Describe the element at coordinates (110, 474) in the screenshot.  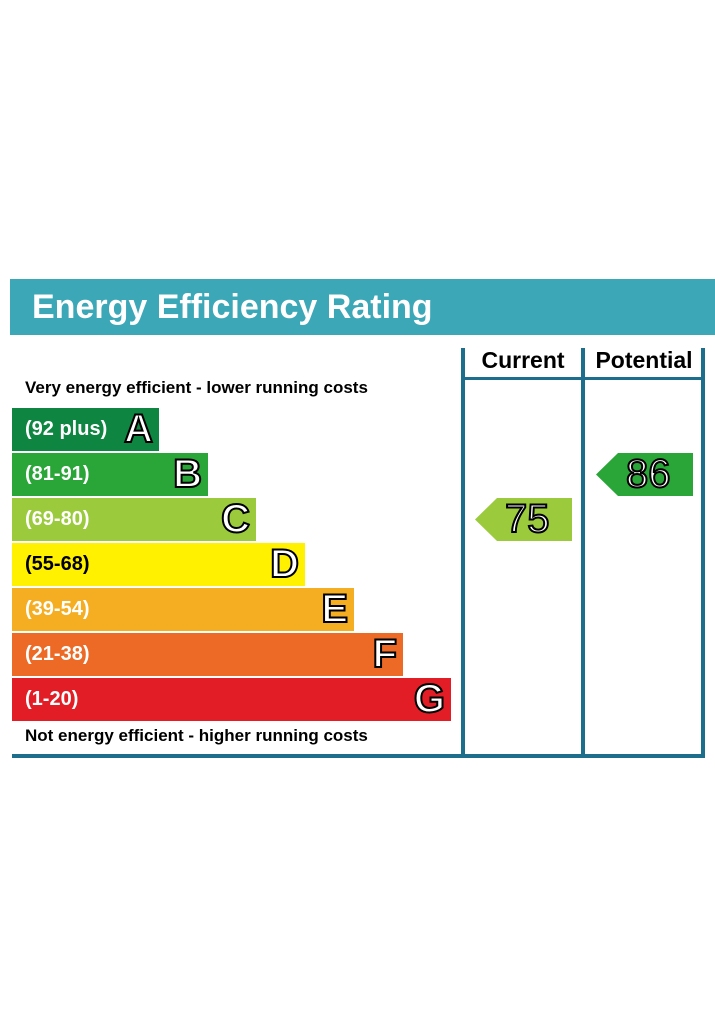
I see `band-b: (81-91) B` at that location.